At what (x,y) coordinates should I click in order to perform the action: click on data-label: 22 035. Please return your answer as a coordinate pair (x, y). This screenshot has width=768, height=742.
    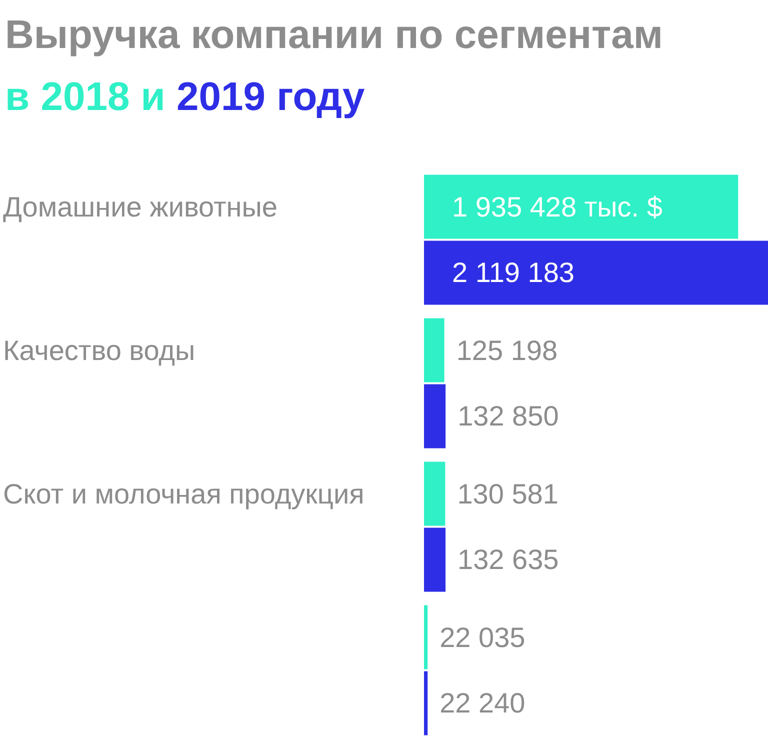
    Looking at the image, I should click on (483, 637).